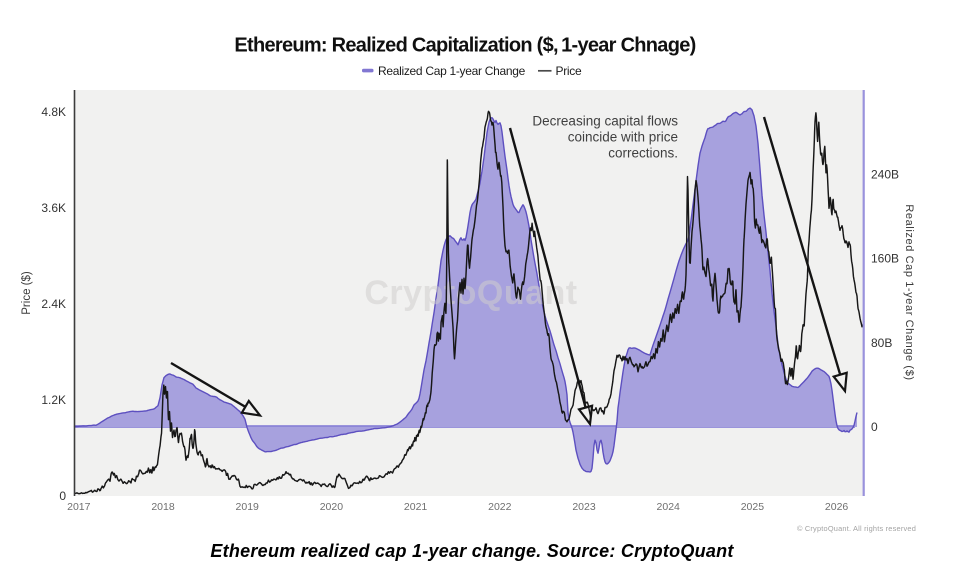 This screenshot has width=960, height=583. What do you see at coordinates (753, 507) in the screenshot?
I see `svg-text: 2025` at bounding box center [753, 507].